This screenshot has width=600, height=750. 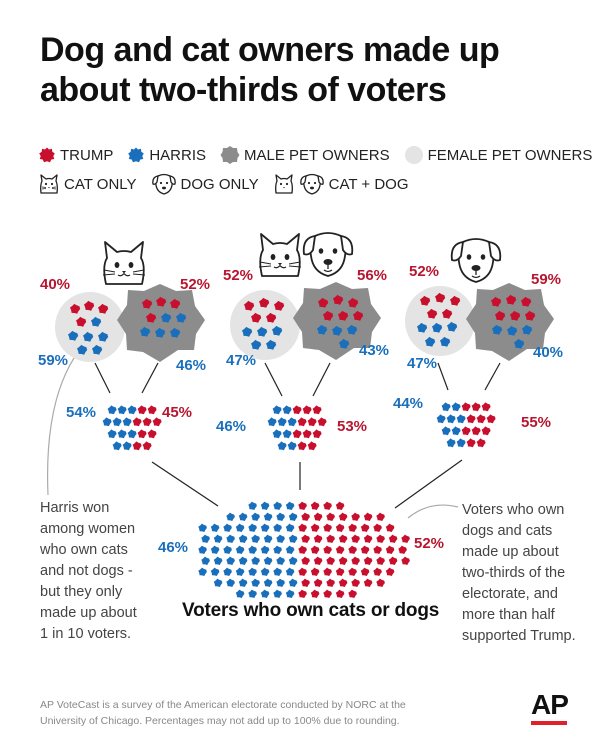 I want to click on legend-harris-label: HARRIS, so click(x=178, y=155).